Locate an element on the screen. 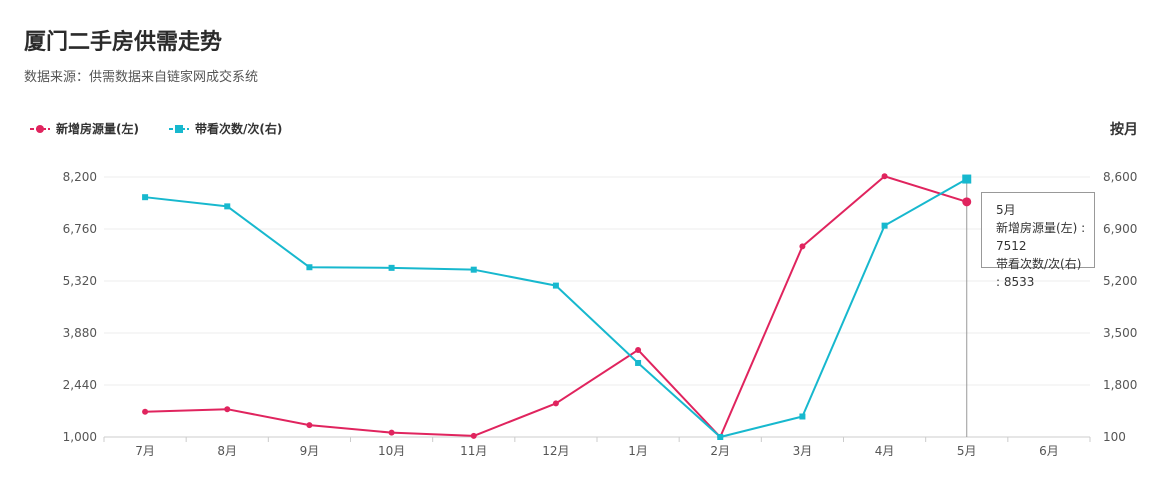  x-tick-label: 4月 is located at coordinates (885, 451).